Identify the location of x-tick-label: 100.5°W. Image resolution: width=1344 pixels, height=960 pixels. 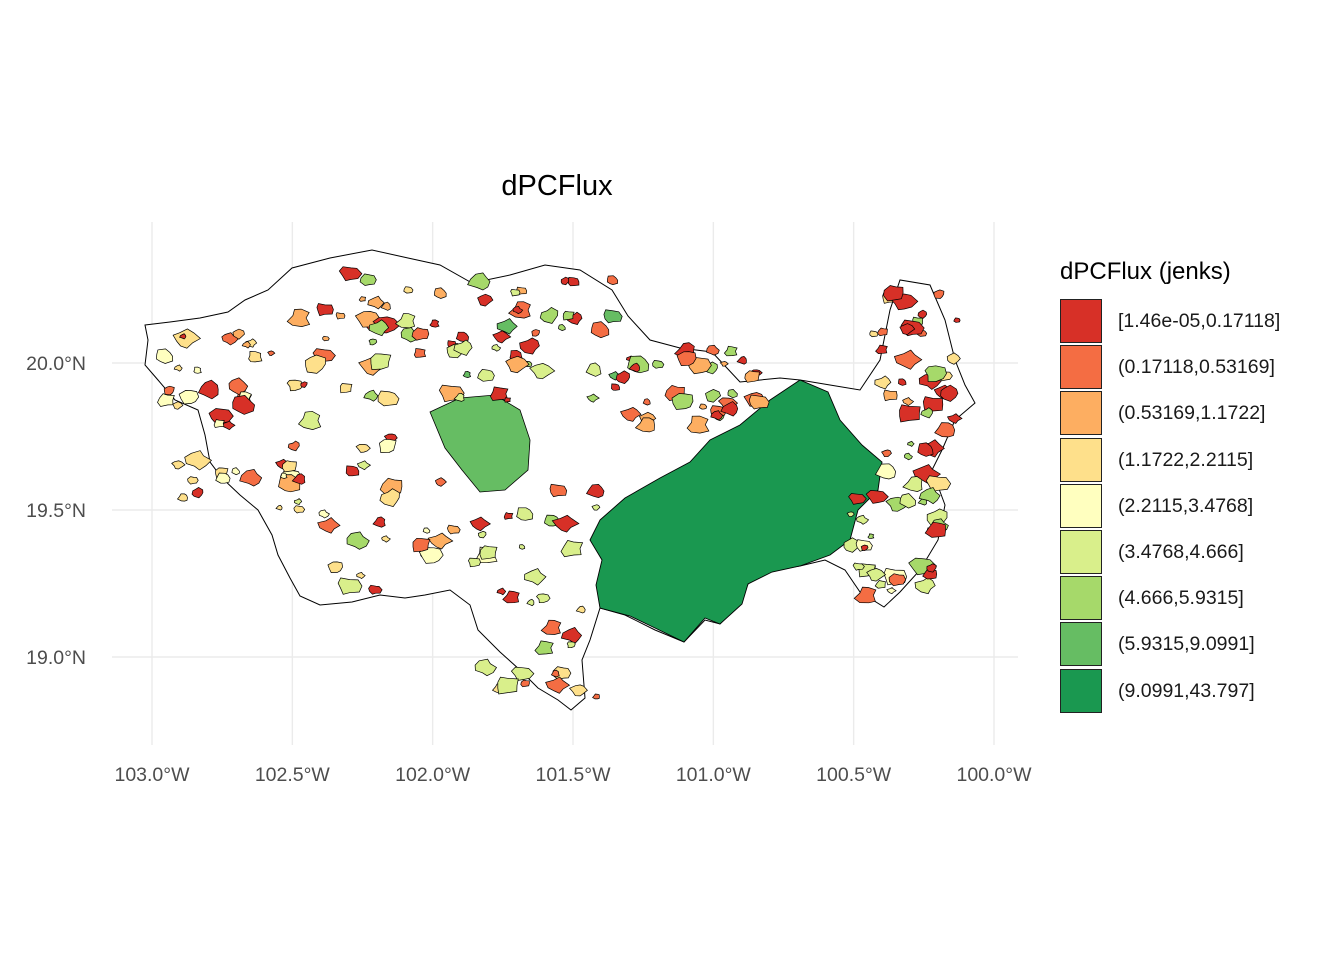
(854, 775).